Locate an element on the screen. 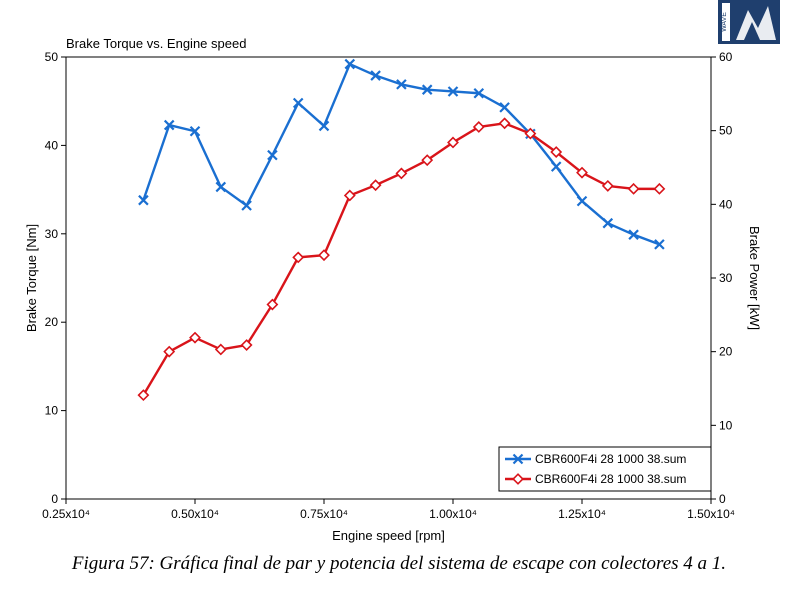 The width and height of the screenshot is (798, 592). y-tick-label: 20 is located at coordinates (52, 322).